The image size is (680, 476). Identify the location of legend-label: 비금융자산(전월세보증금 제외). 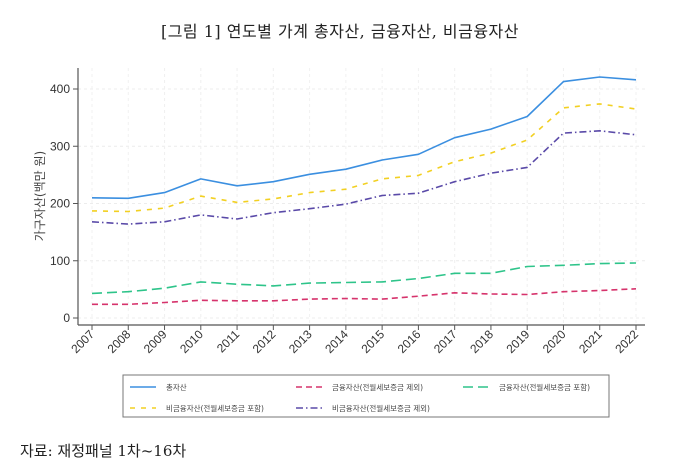
(381, 408).